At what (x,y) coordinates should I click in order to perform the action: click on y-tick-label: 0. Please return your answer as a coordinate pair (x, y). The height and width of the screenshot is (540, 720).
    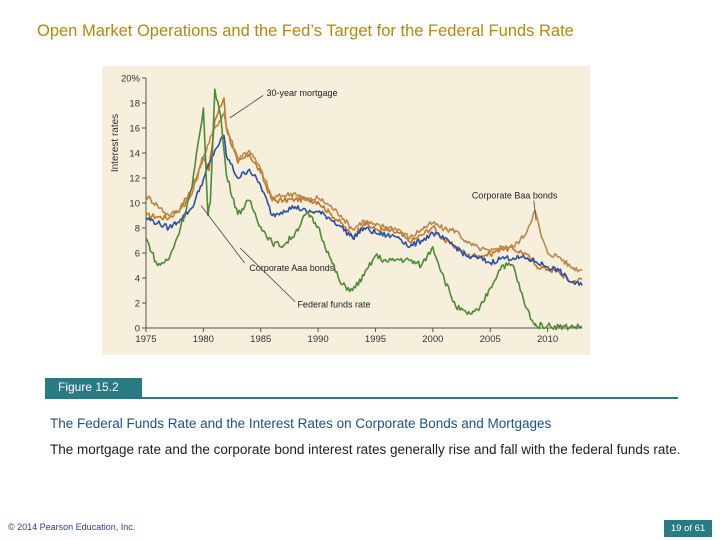
    Looking at the image, I should click on (137, 329).